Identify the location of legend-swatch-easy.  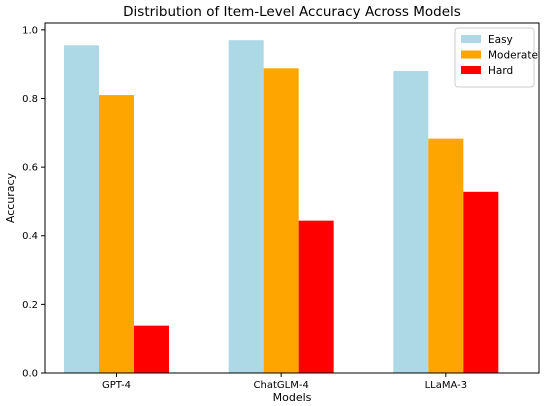
(471, 39).